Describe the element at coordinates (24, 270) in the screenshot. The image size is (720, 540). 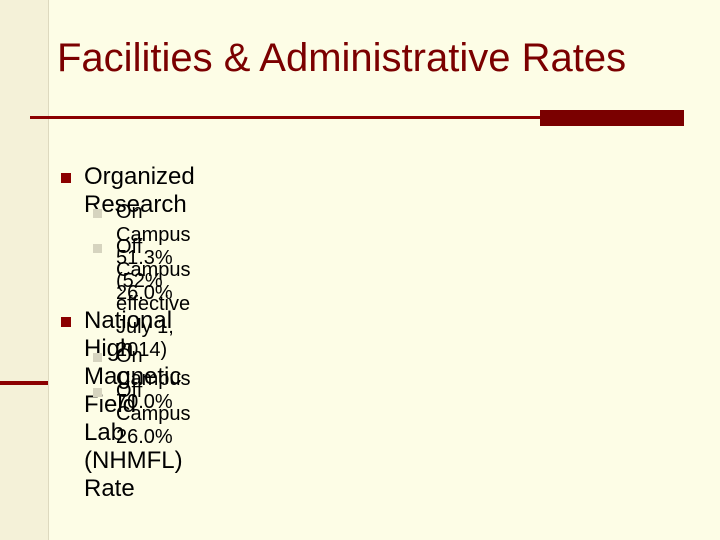
I see `left-margin-band` at that location.